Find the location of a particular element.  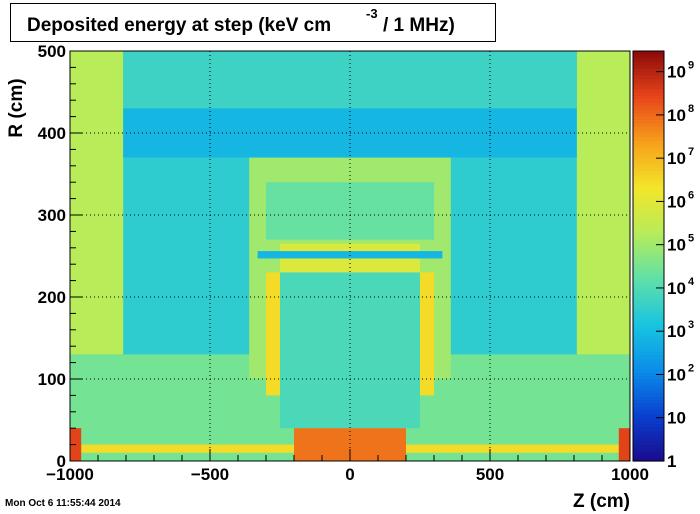

colorbar-tick-label: 1 is located at coordinates (671, 461).